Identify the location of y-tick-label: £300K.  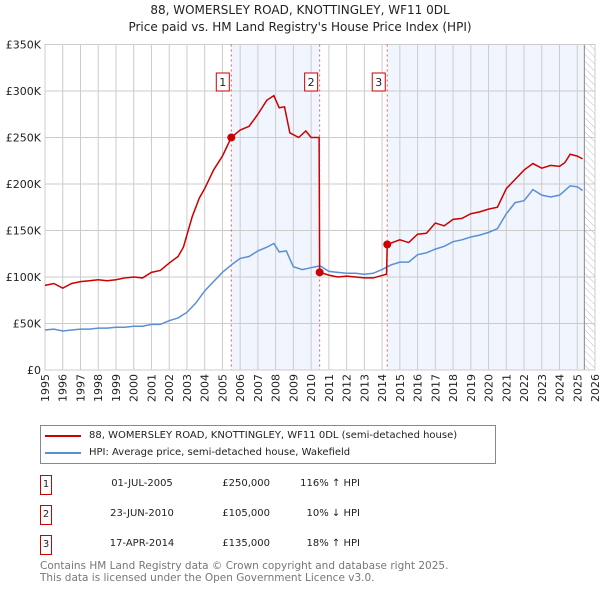
(24, 91).